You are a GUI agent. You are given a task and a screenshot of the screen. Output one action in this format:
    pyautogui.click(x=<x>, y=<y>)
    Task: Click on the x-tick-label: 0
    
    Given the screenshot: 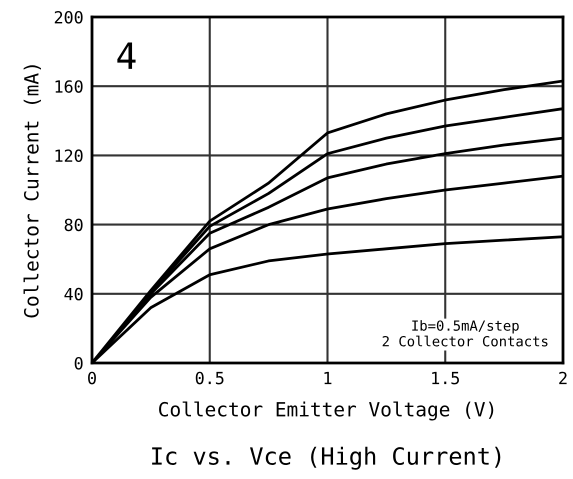 What is the action you would take?
    pyautogui.click(x=92, y=378)
    